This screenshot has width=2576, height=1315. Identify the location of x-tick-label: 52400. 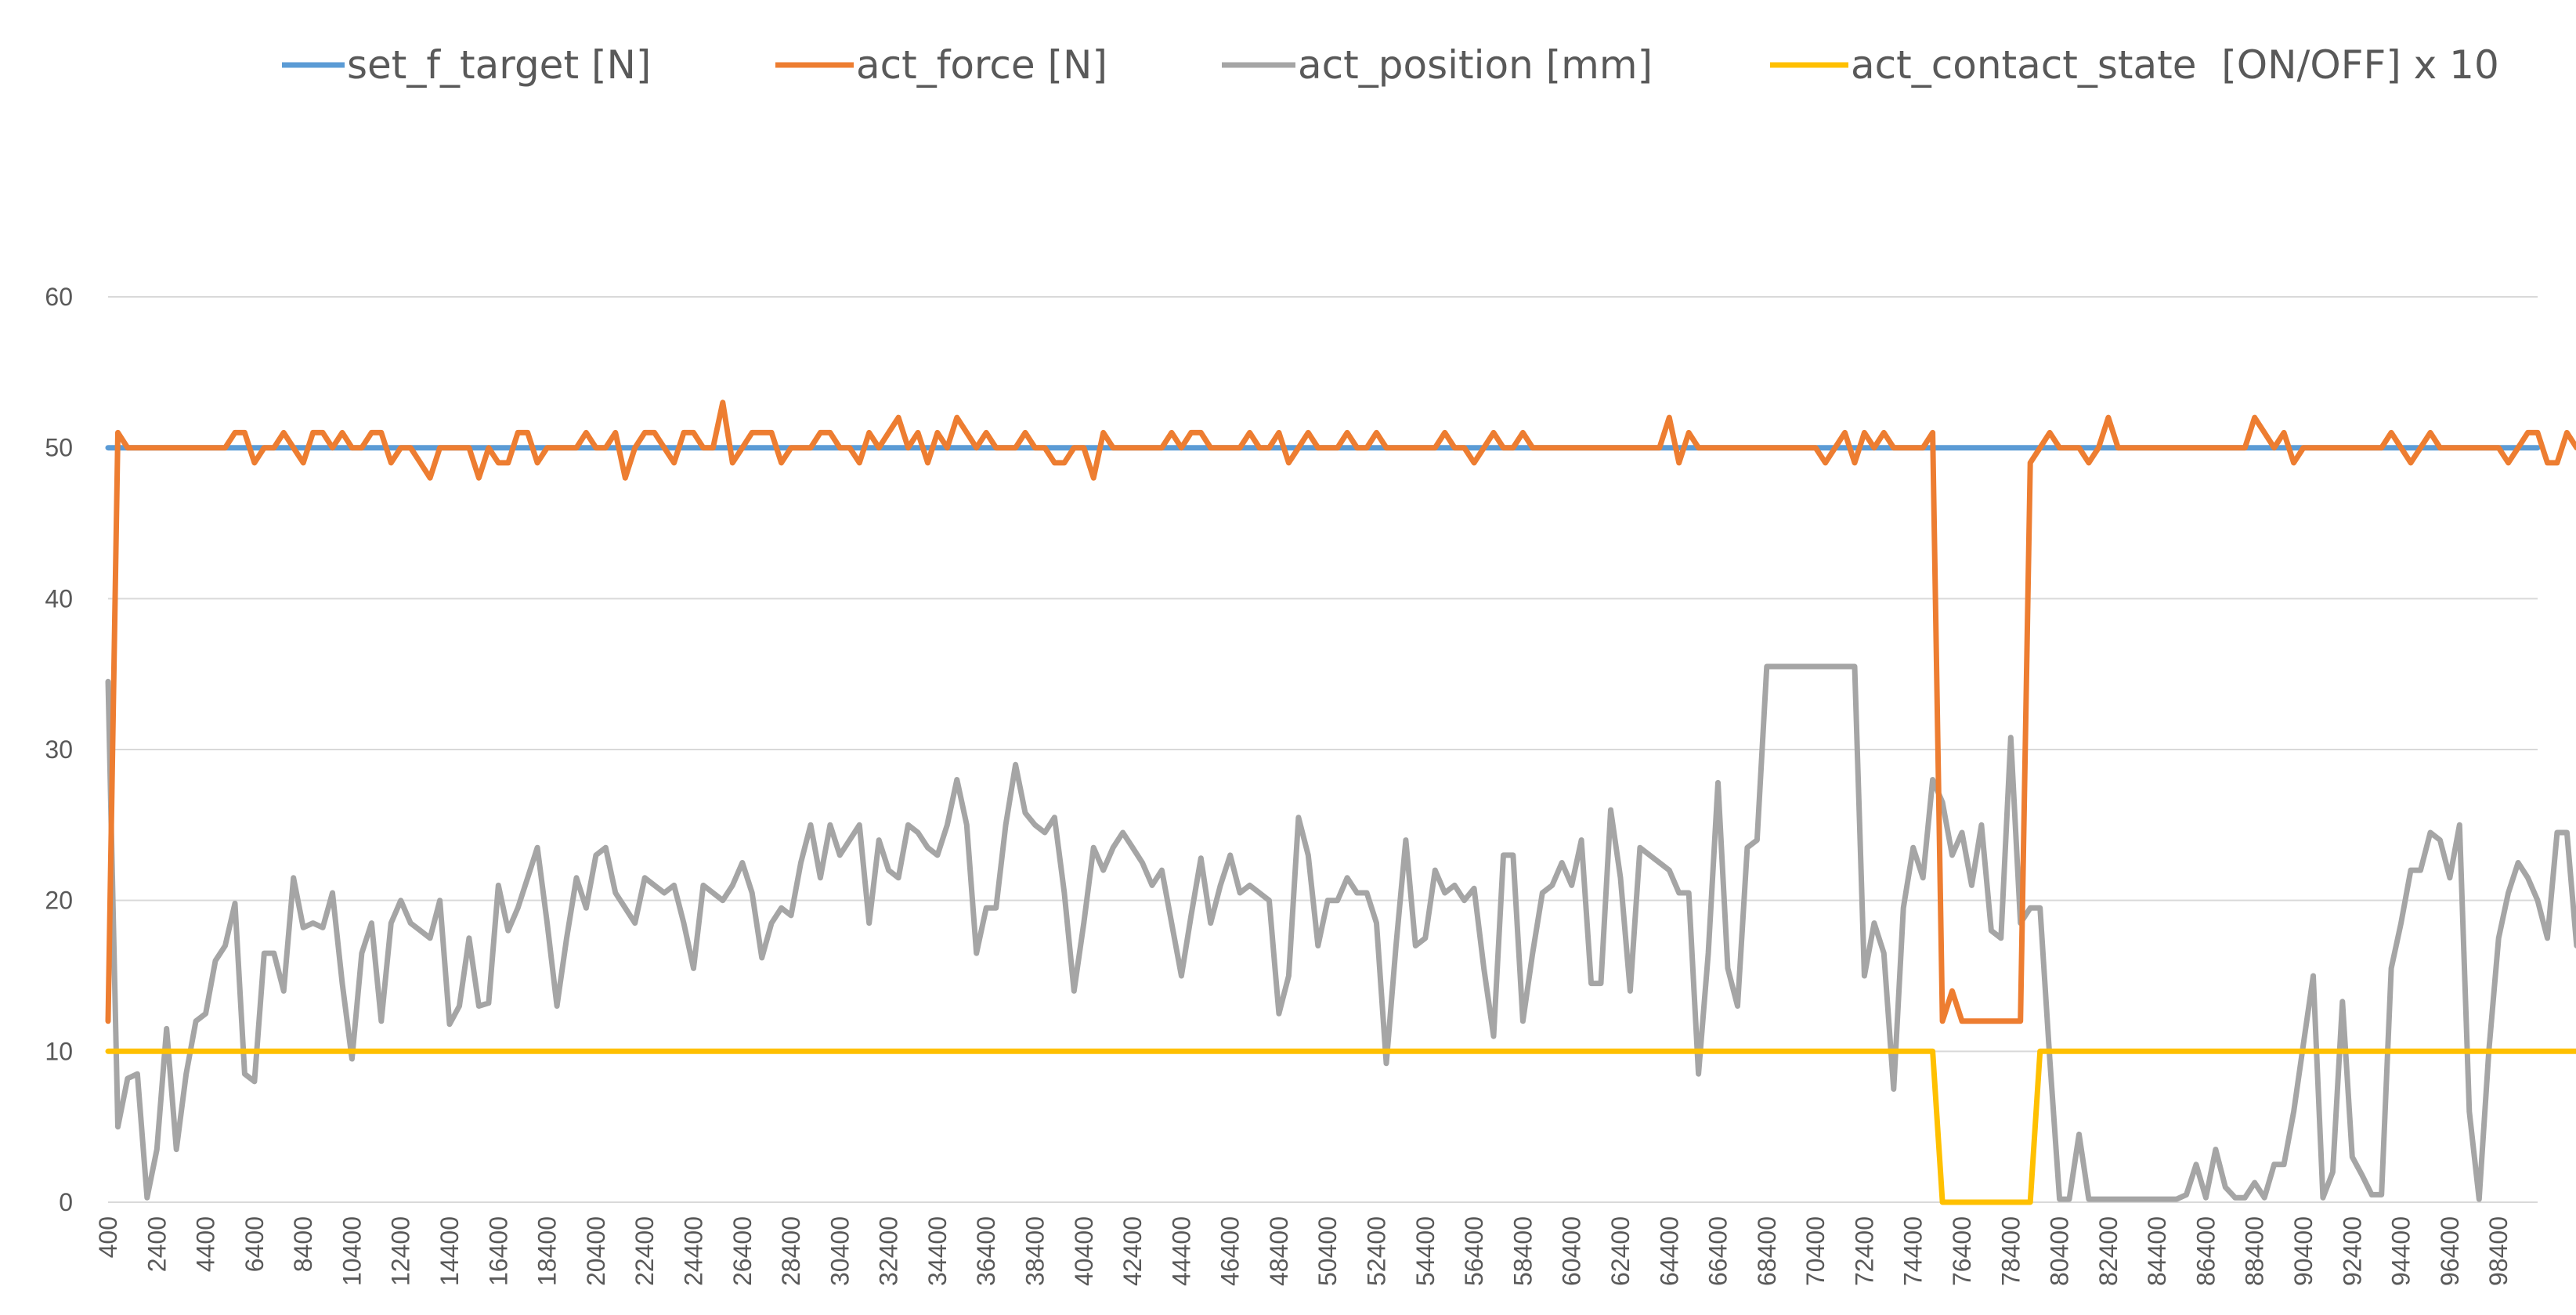
(1377, 1251).